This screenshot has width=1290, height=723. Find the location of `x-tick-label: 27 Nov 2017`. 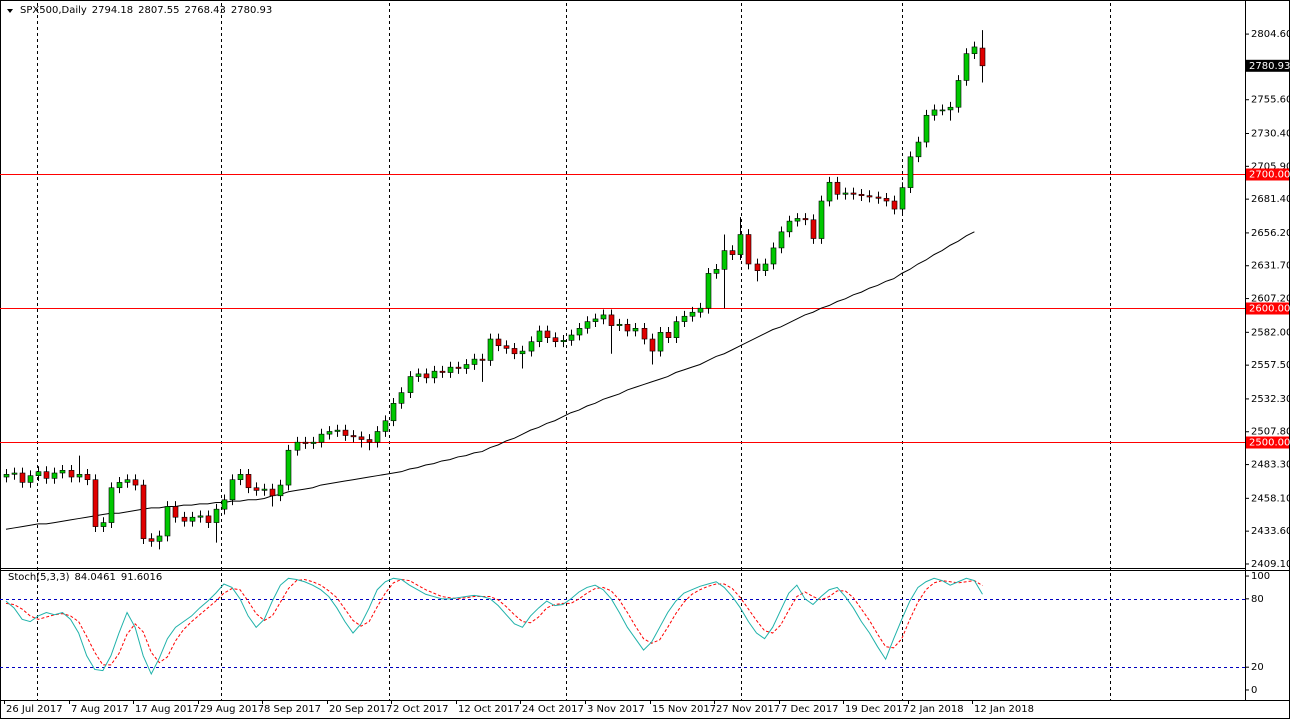

x-tick-label: 27 Nov 2017 is located at coordinates (748, 709).